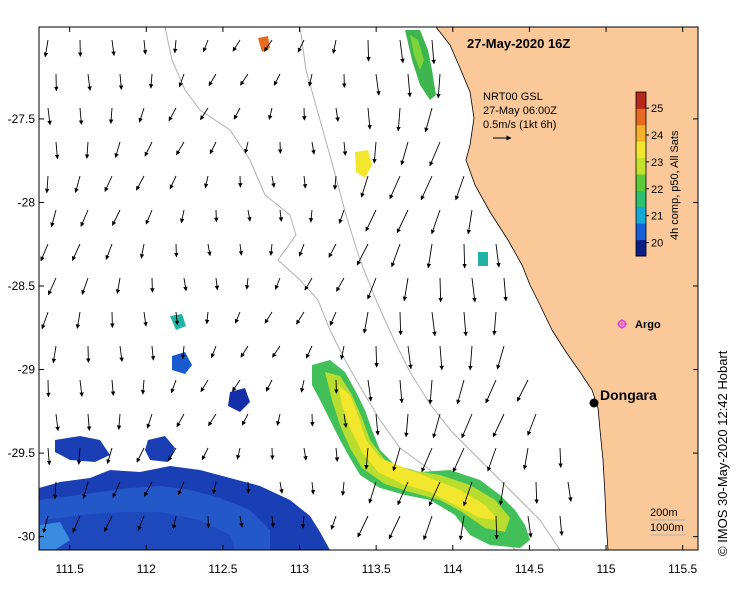 This screenshot has height=592, width=739. I want to click on x-tick-label: 115.5, so click(682, 569).